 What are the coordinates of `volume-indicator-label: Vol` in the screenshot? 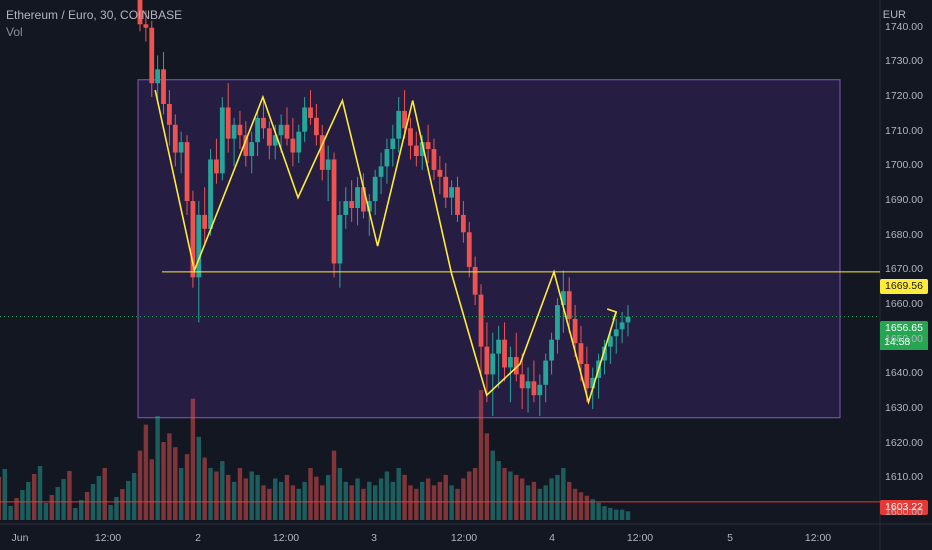 It's located at (14, 32).